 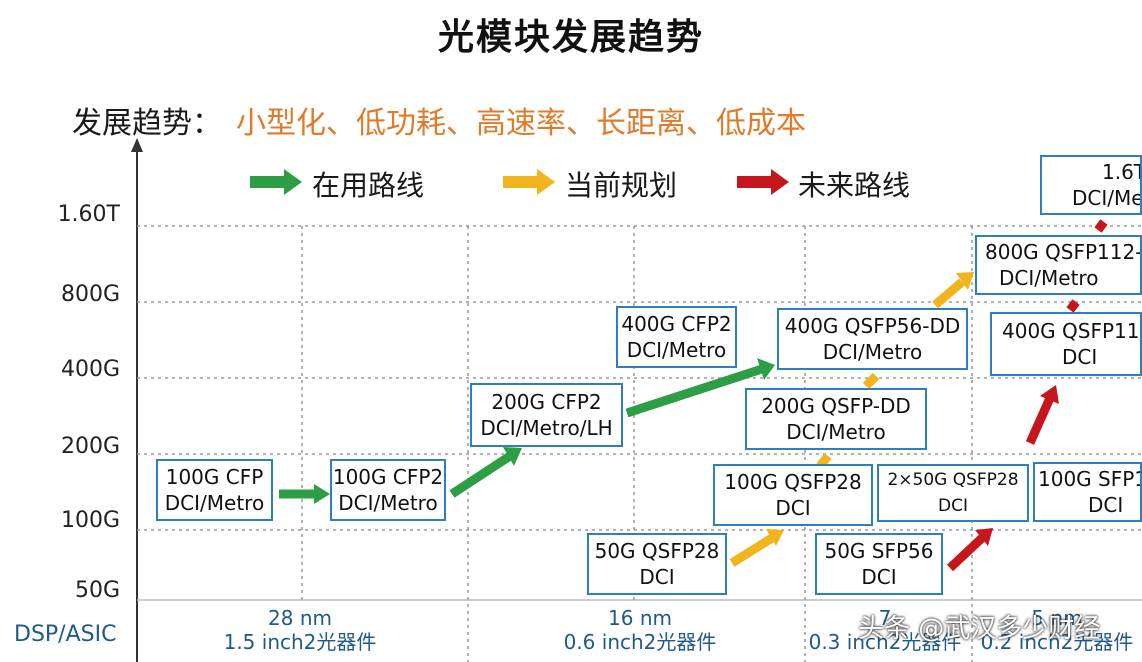 What do you see at coordinates (676, 324) in the screenshot?
I see `module-name: 400G CFP2` at bounding box center [676, 324].